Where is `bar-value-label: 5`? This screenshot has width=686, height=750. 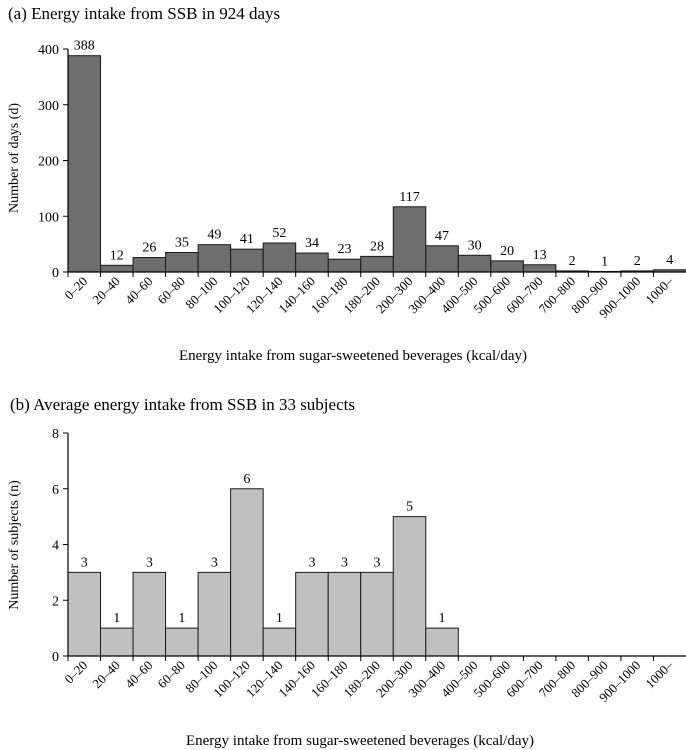
bar-value-label: 5 is located at coordinates (409, 507).